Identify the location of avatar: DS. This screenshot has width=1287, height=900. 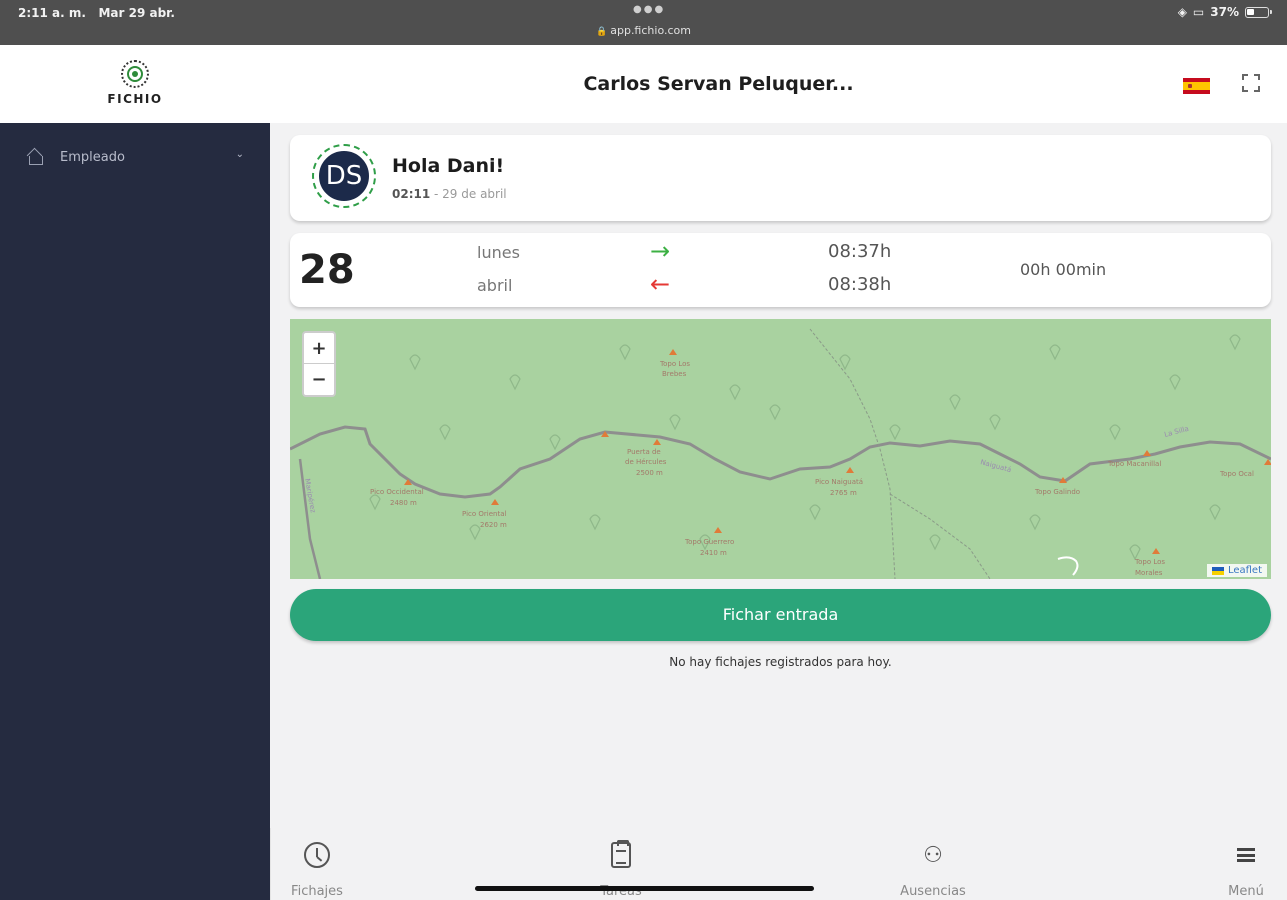
(344, 176).